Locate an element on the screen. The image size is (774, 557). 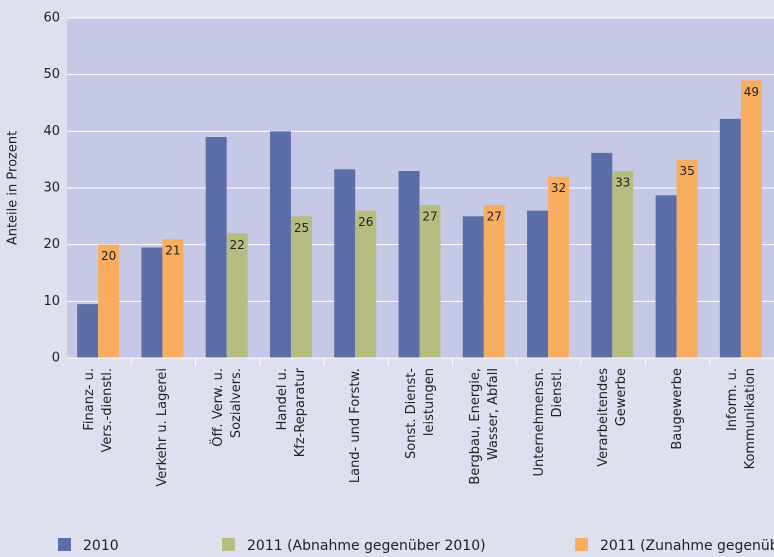
x-tick-label: Finanz- u. Vers.-dienstl. is located at coordinates (99, 410).